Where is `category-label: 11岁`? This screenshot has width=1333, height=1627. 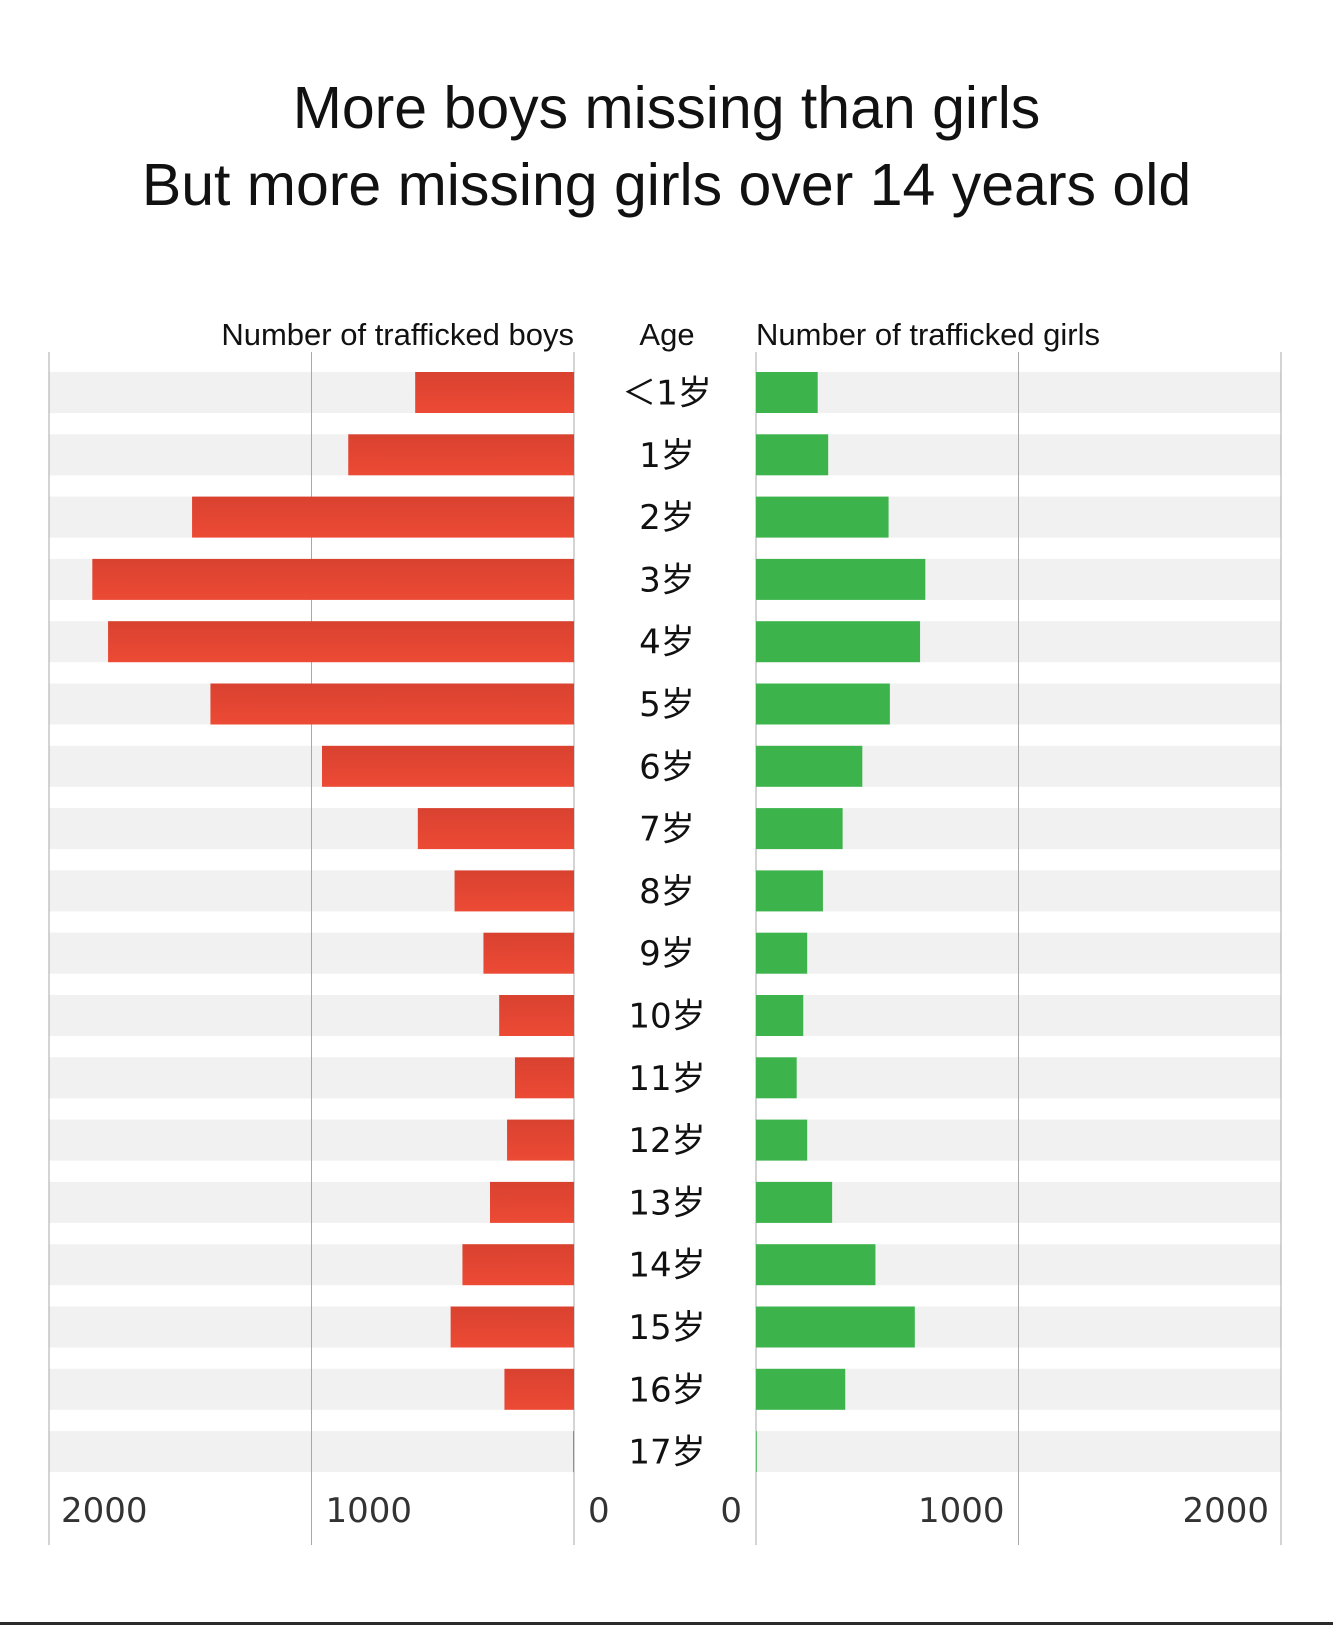 category-label: 11岁 is located at coordinates (666, 1079).